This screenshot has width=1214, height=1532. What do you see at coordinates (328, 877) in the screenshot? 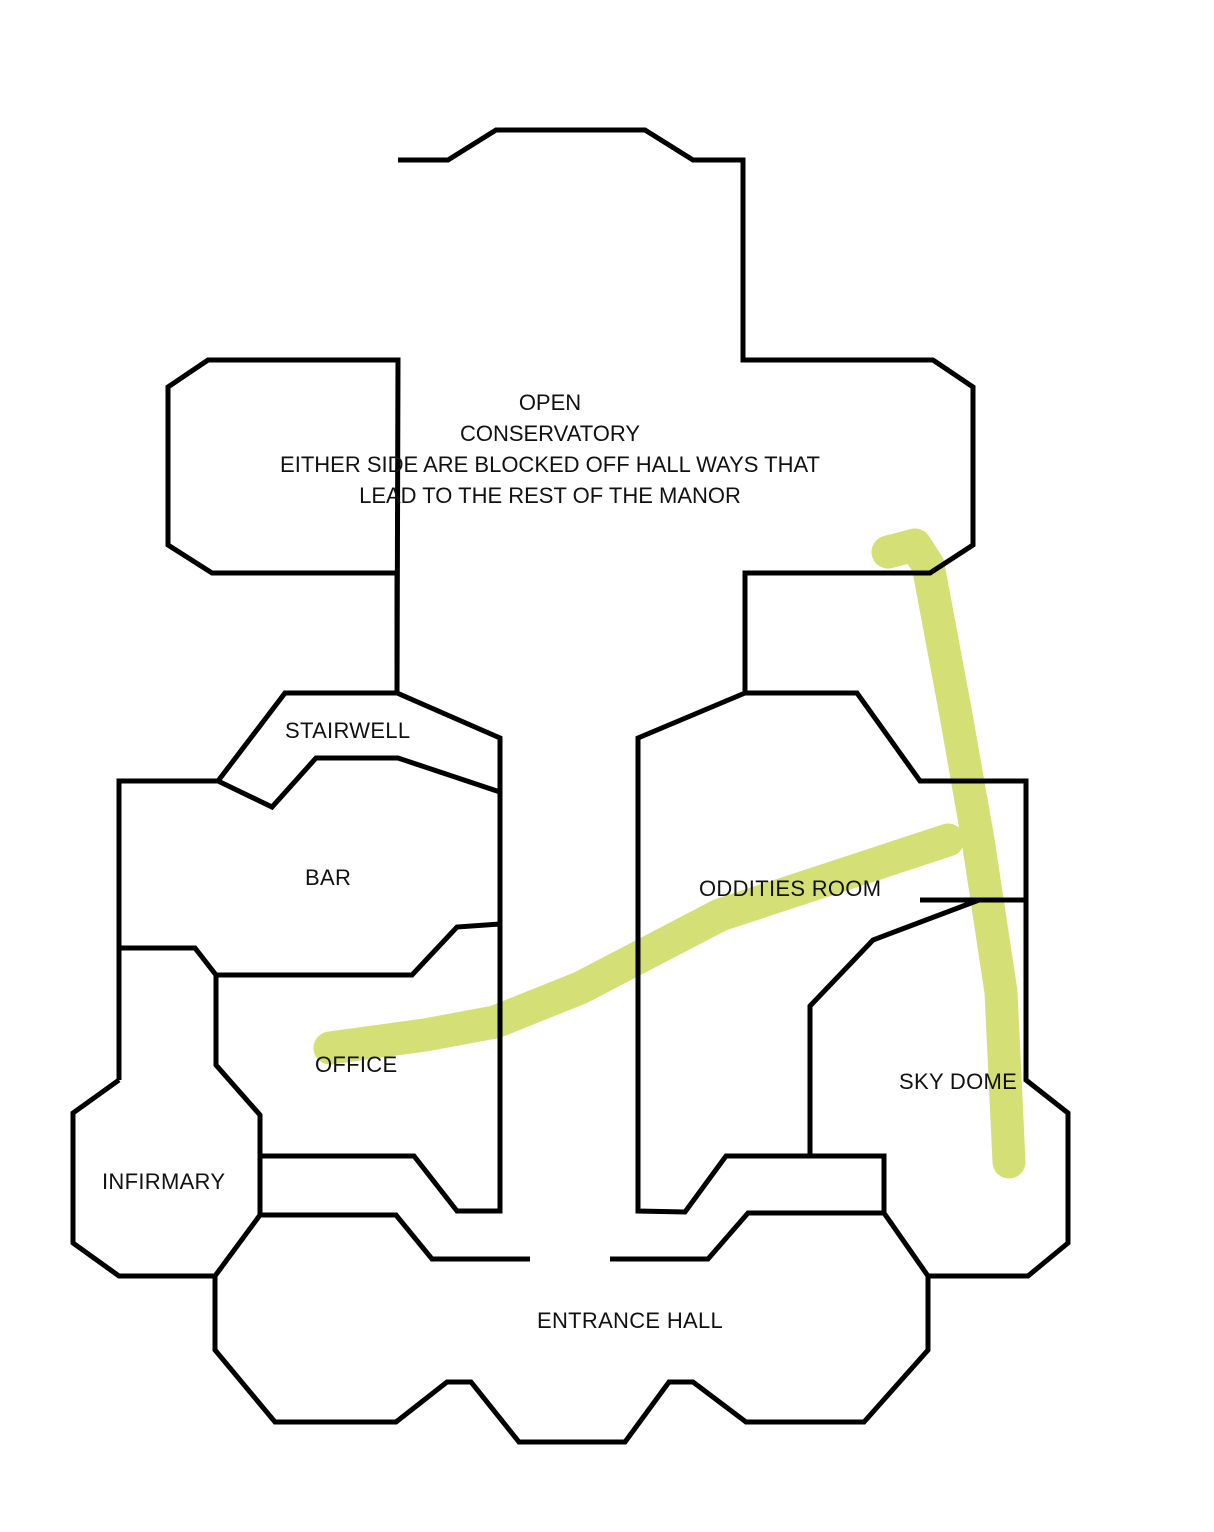
I see `bar-label: BAR` at bounding box center [328, 877].